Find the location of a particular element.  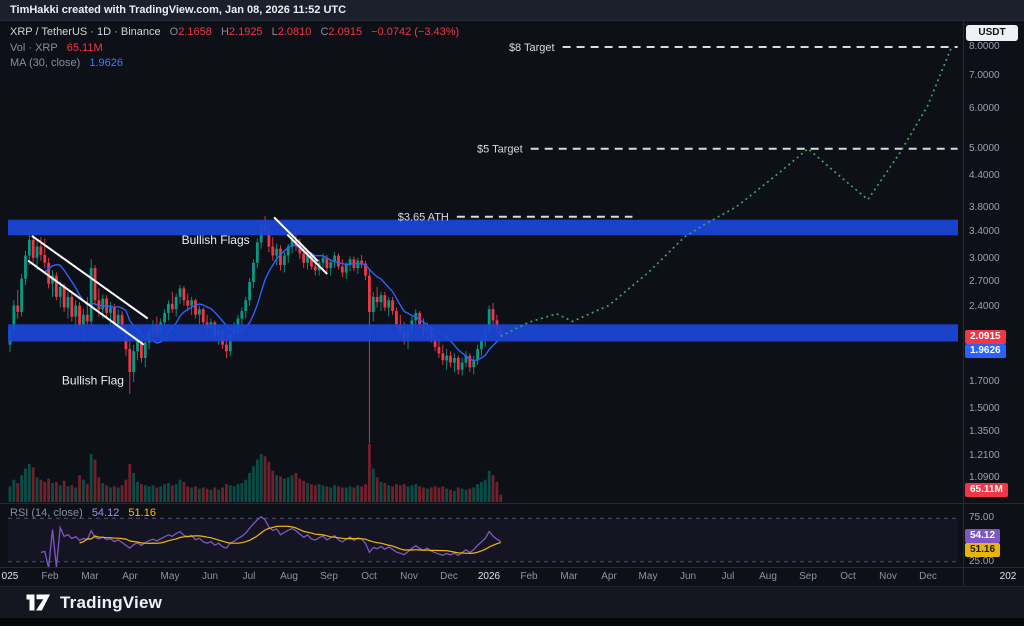

rsi-legend: RSI (14, close) 54.12 51.16 is located at coordinates (83, 513).